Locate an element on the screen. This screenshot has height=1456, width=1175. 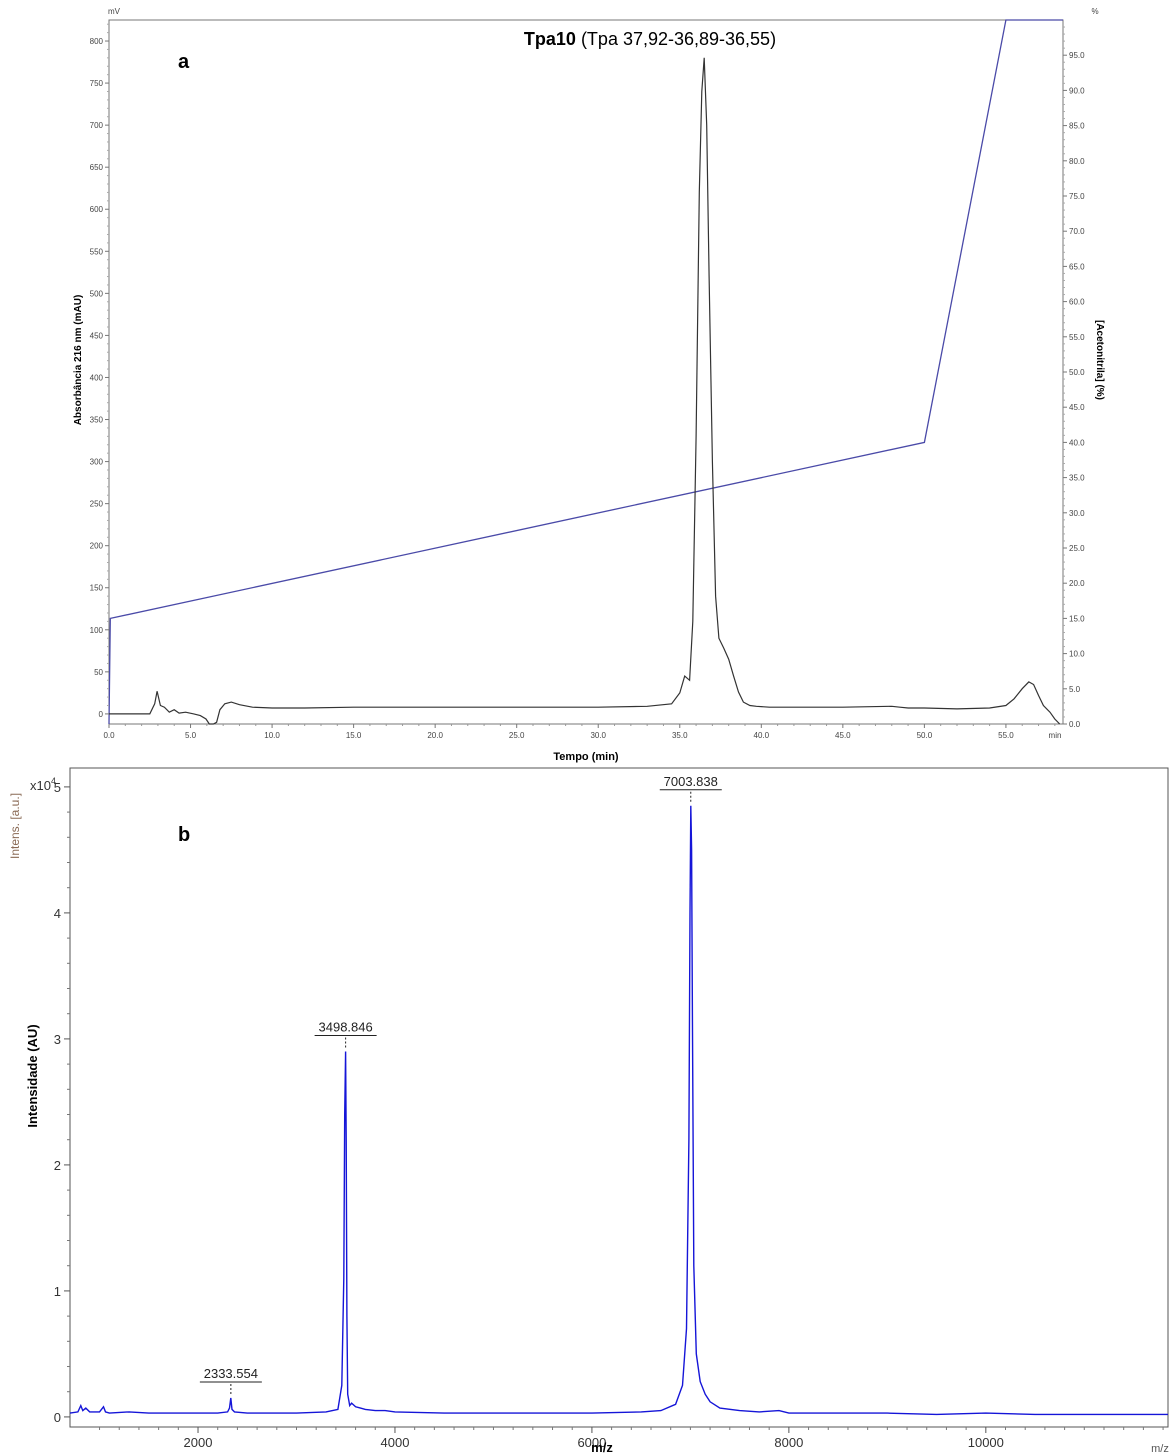
x-tick-label: 6000 is located at coordinates (591, 1442).